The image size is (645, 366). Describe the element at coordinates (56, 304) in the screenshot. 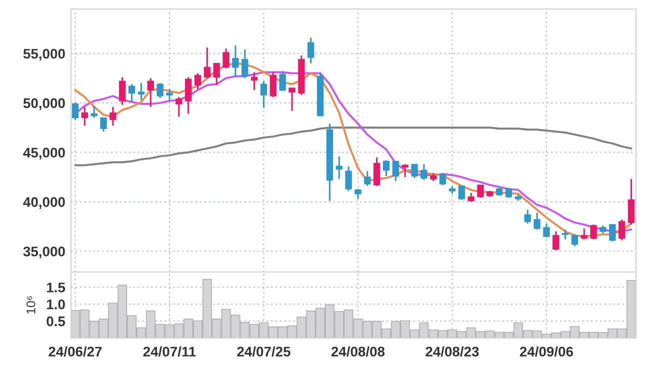

I see `y-tick-label: 1.0` at that location.